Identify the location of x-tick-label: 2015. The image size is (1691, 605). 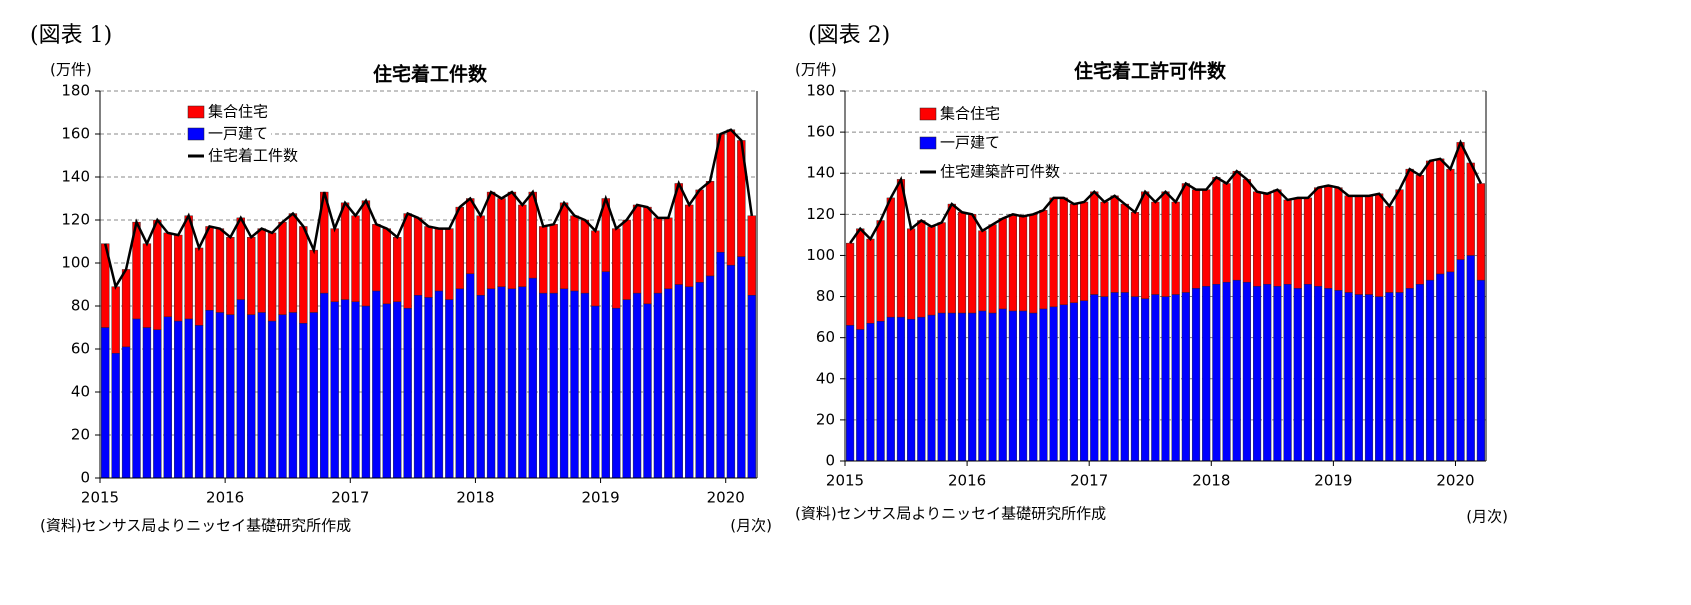
(845, 481).